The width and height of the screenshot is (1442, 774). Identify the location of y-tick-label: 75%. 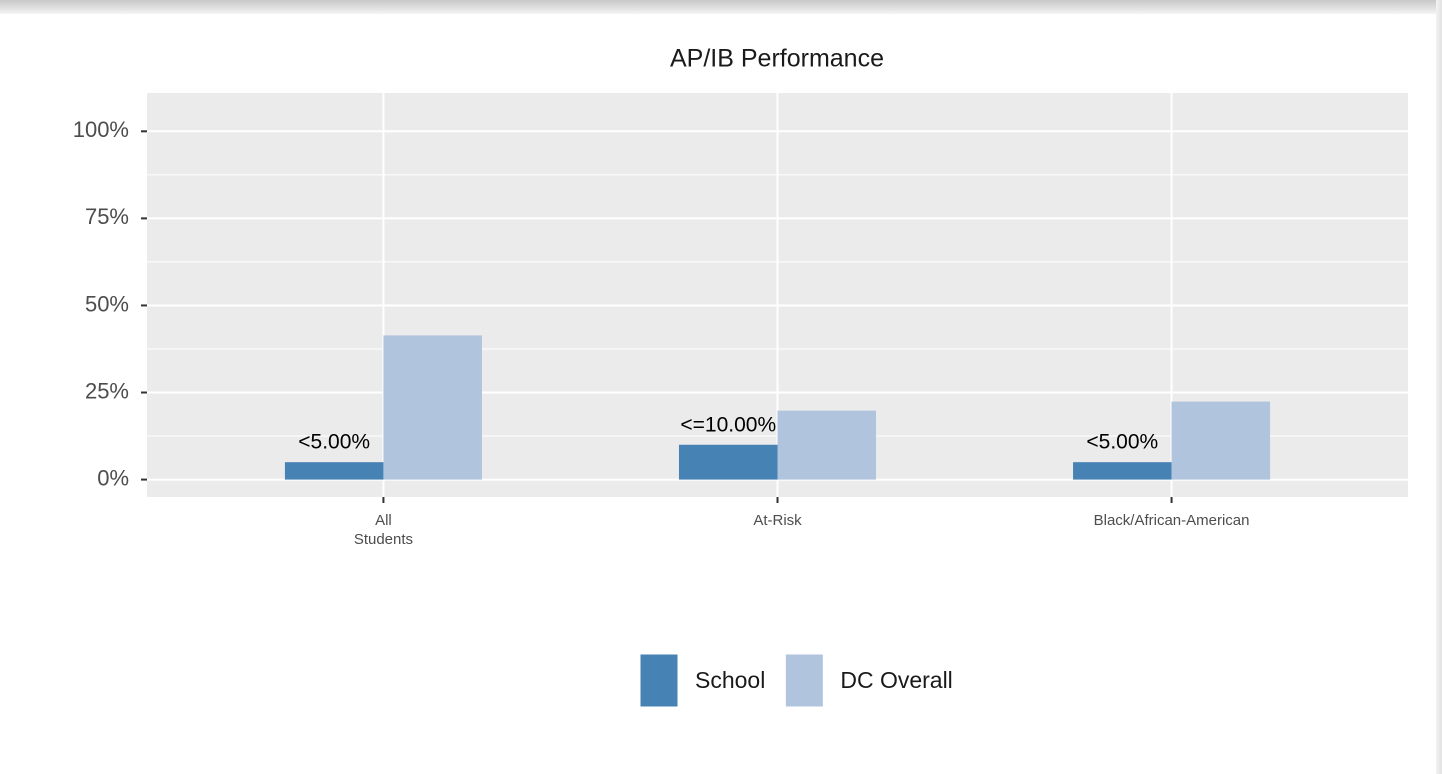
(107, 216).